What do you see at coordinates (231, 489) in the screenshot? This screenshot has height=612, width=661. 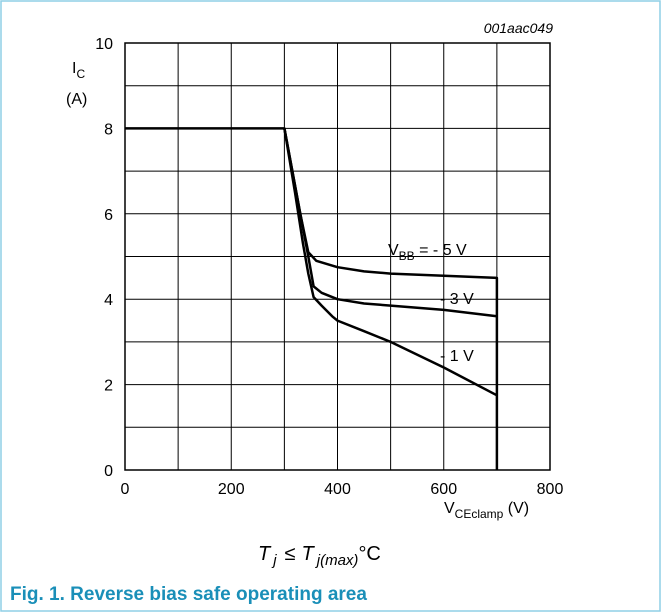 I see `x-tick-label: 200` at bounding box center [231, 489].